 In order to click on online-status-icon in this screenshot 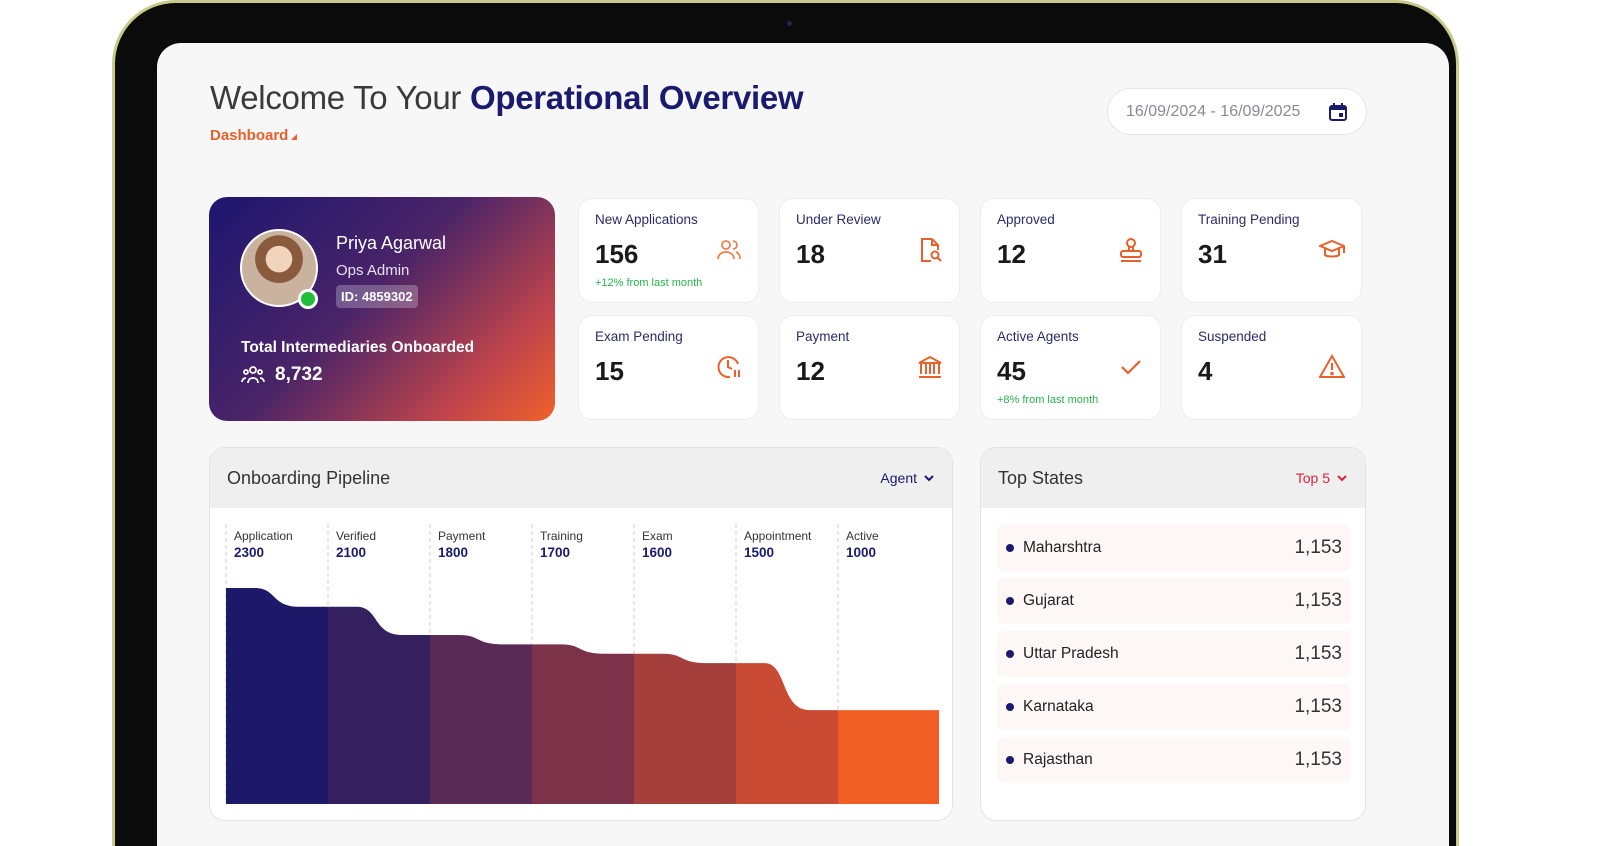, I will do `click(308, 299)`.